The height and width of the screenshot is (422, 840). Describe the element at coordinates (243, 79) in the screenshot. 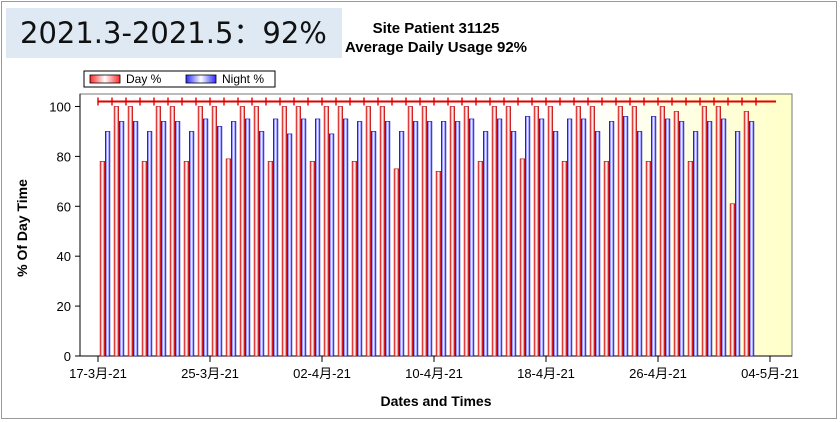

I see `legend-night-label: Night %` at that location.